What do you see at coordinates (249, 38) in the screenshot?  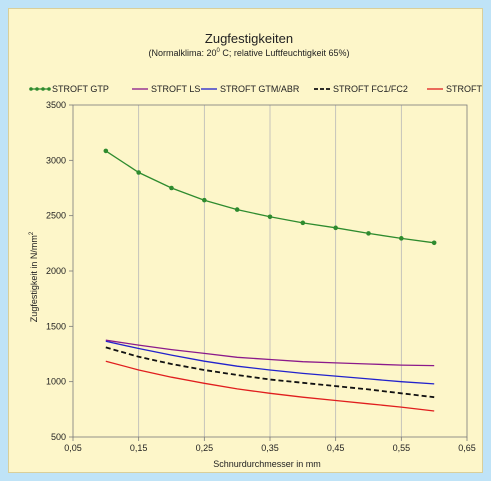 I see `chart-title: Zugfestigkeiten` at bounding box center [249, 38].